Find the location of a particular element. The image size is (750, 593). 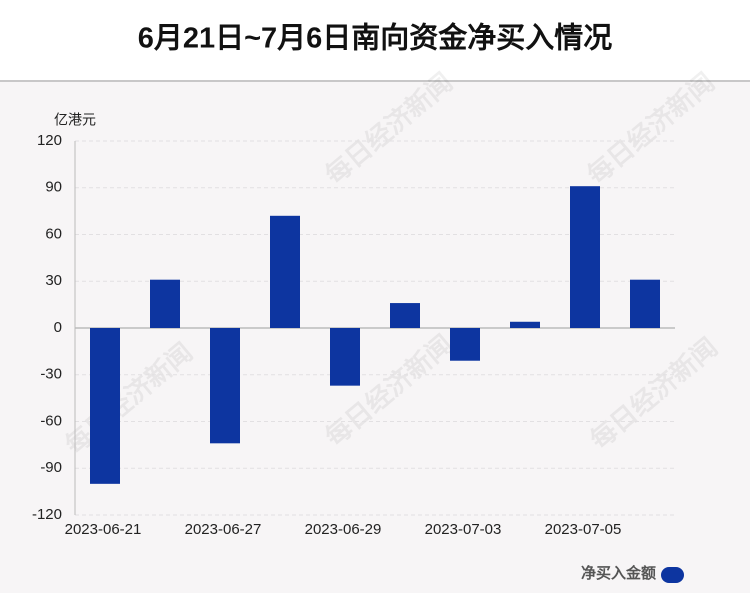

y-tick-label: 0 is located at coordinates (58, 327).